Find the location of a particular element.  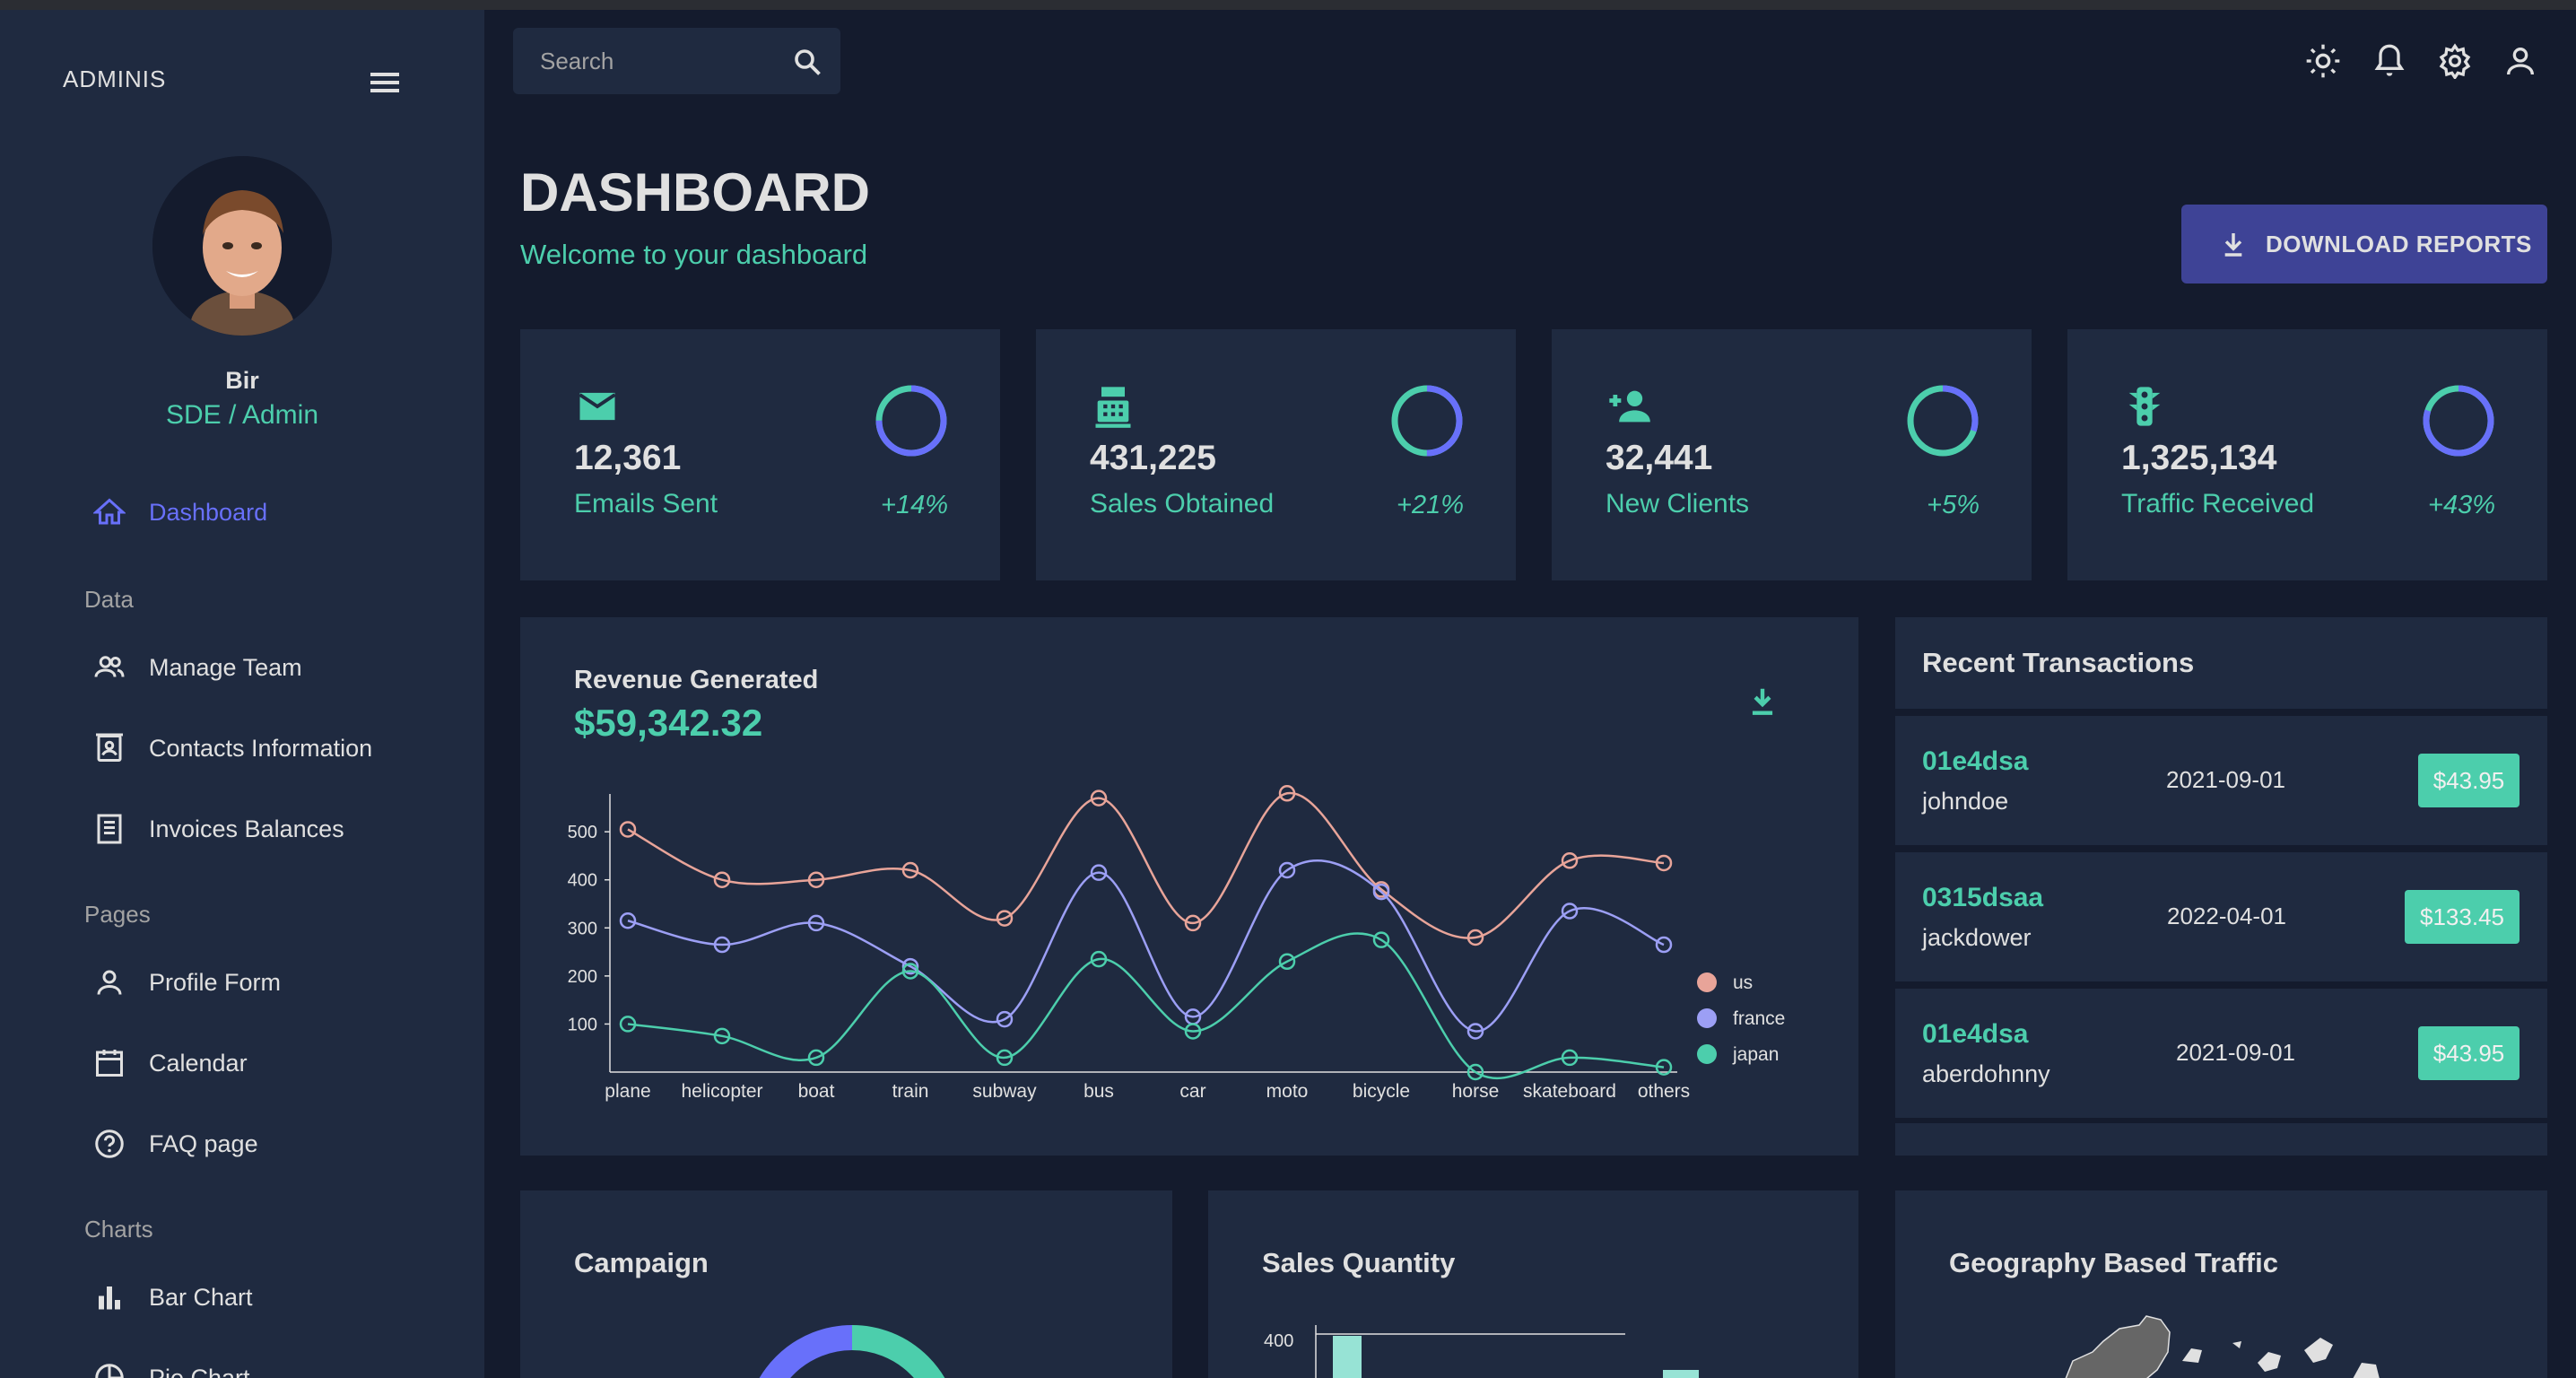

page-title: DASHBOARD is located at coordinates (695, 192).